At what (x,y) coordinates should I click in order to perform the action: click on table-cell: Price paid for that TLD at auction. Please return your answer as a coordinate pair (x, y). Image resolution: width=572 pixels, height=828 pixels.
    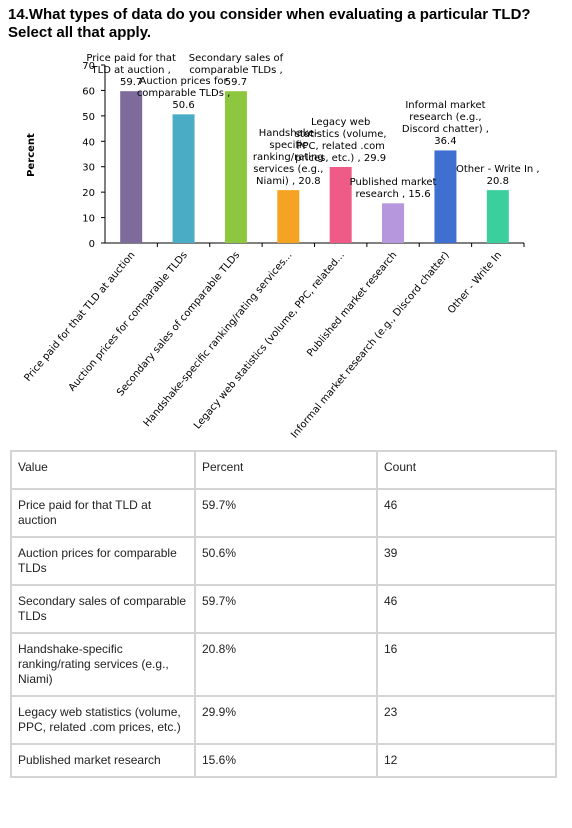
    Looking at the image, I should click on (103, 513).